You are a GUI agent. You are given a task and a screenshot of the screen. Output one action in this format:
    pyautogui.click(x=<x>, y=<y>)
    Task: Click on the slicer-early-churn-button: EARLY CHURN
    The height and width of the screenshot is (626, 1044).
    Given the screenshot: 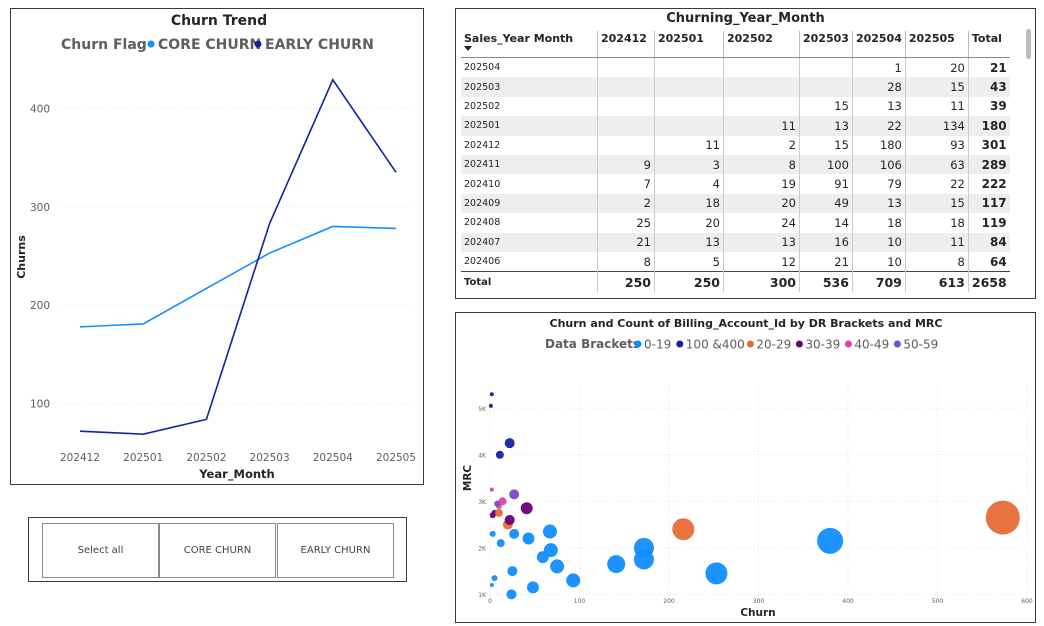 What is the action you would take?
    pyautogui.click(x=335, y=550)
    